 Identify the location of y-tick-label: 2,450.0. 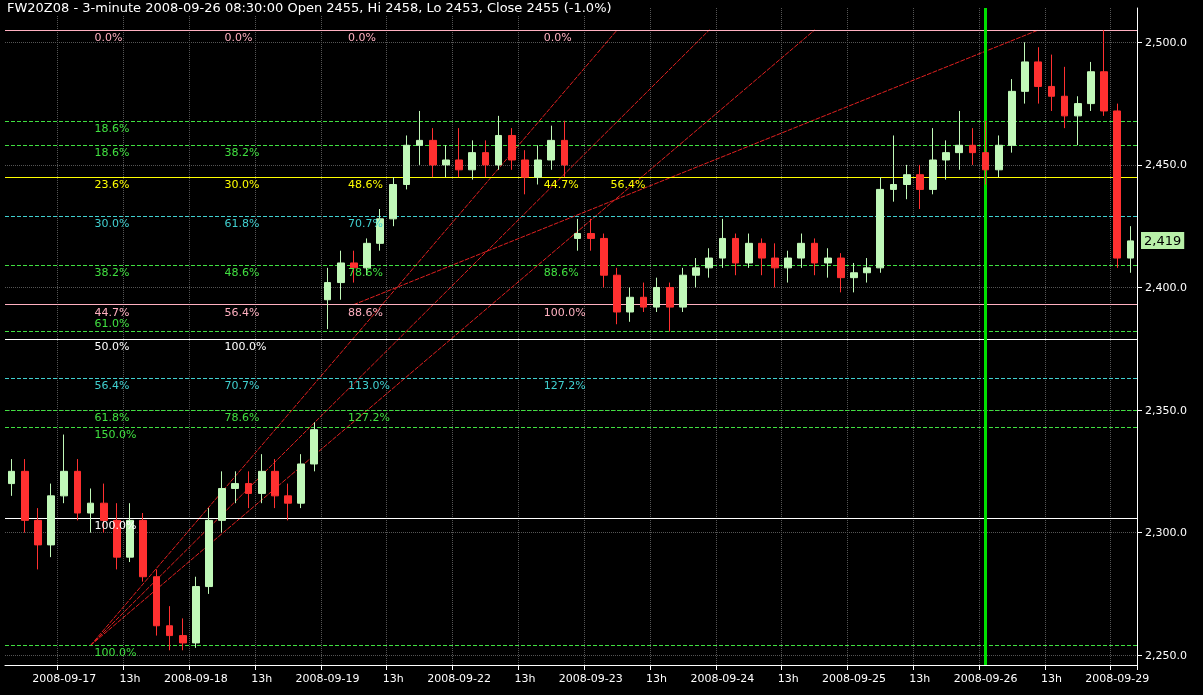
(1166, 165).